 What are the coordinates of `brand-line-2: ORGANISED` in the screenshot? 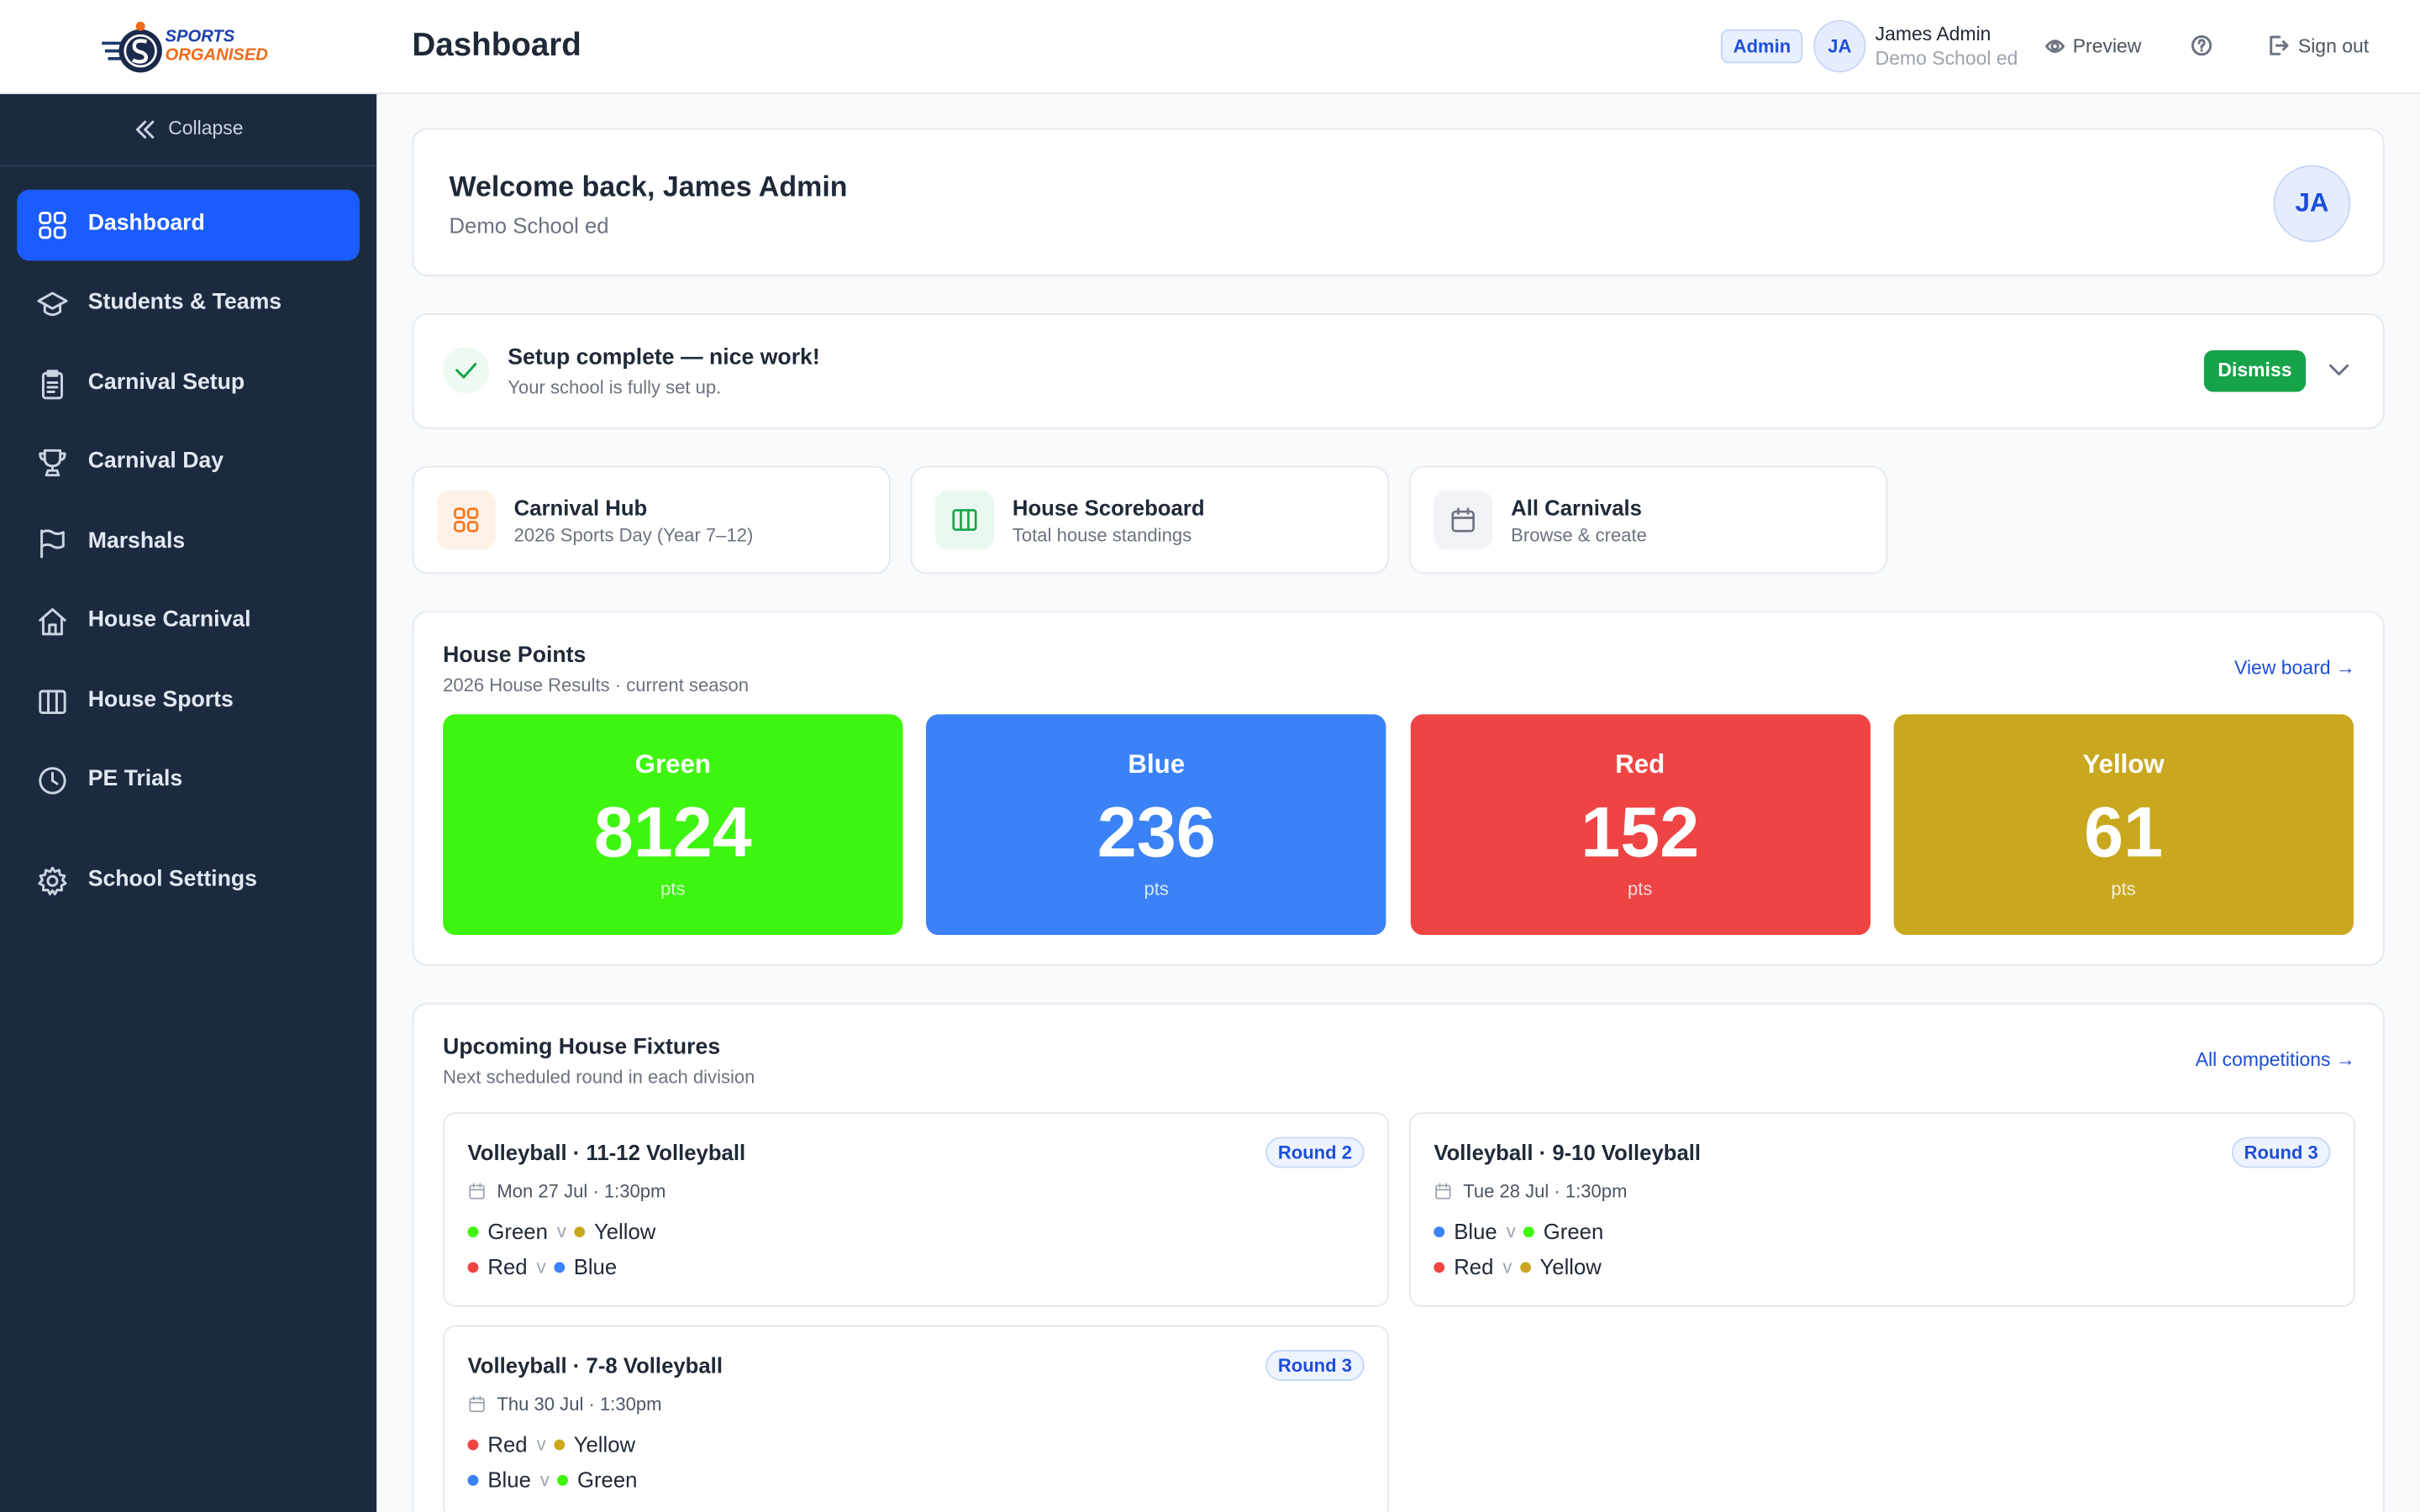 It's located at (217, 56).